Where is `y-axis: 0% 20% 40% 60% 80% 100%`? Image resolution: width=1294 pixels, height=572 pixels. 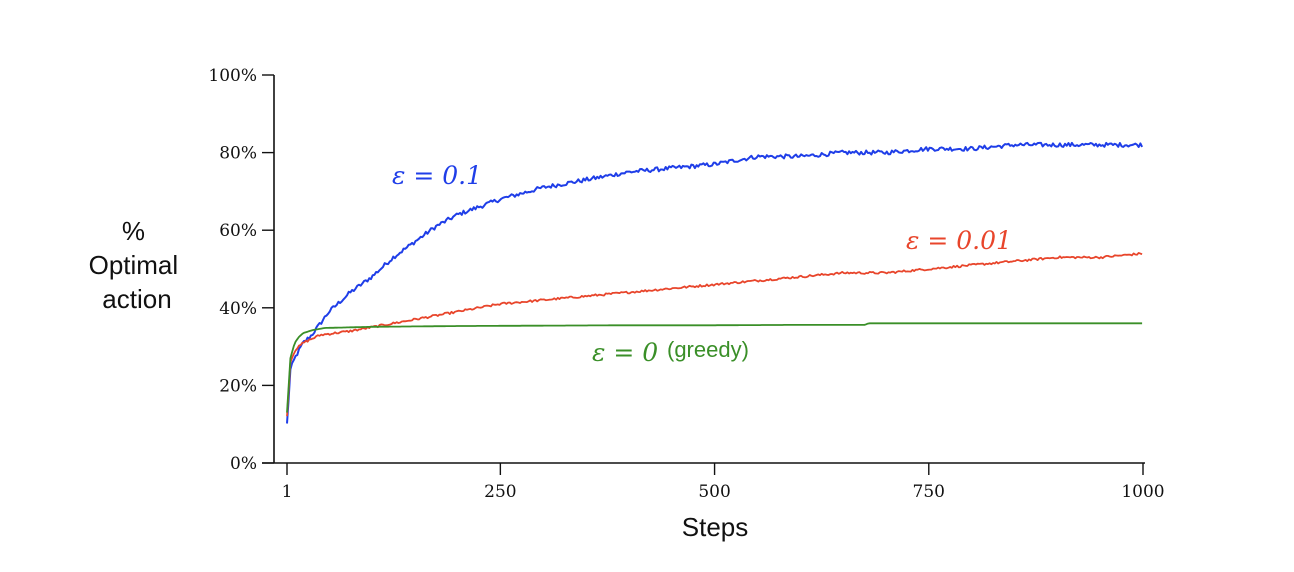
y-axis: 0% 20% 40% 60% 80% 100% is located at coordinates (241, 270).